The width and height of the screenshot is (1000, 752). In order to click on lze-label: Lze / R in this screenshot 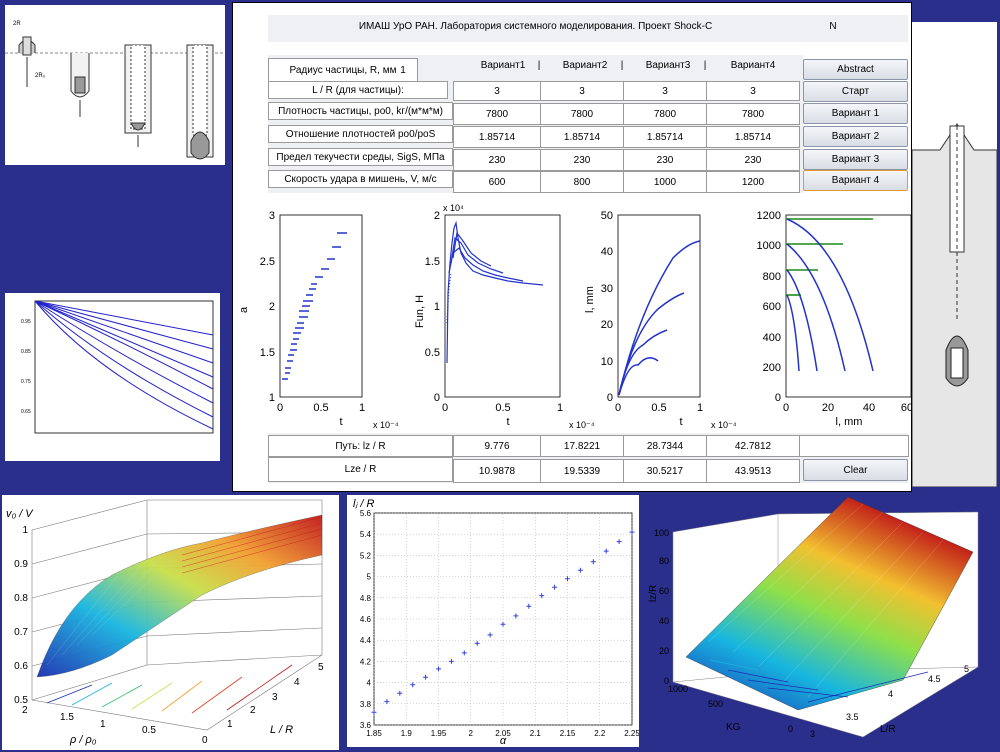, I will do `click(360, 469)`.